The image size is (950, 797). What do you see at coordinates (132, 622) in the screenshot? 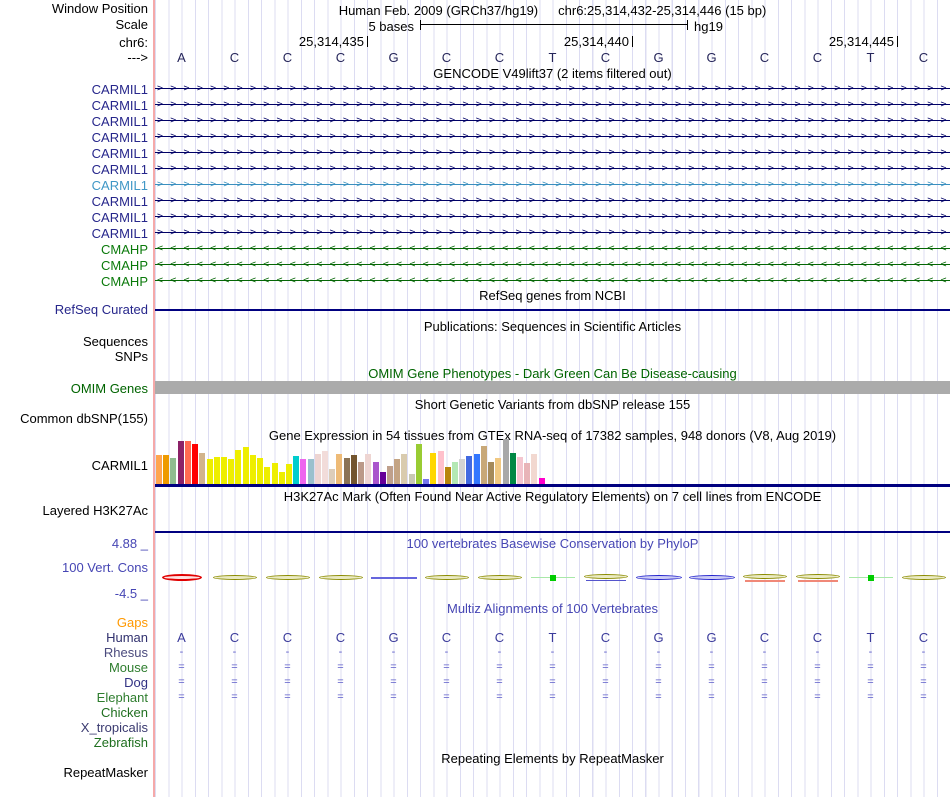
I see `multiz-species-label-gaps: Gaps` at bounding box center [132, 622].